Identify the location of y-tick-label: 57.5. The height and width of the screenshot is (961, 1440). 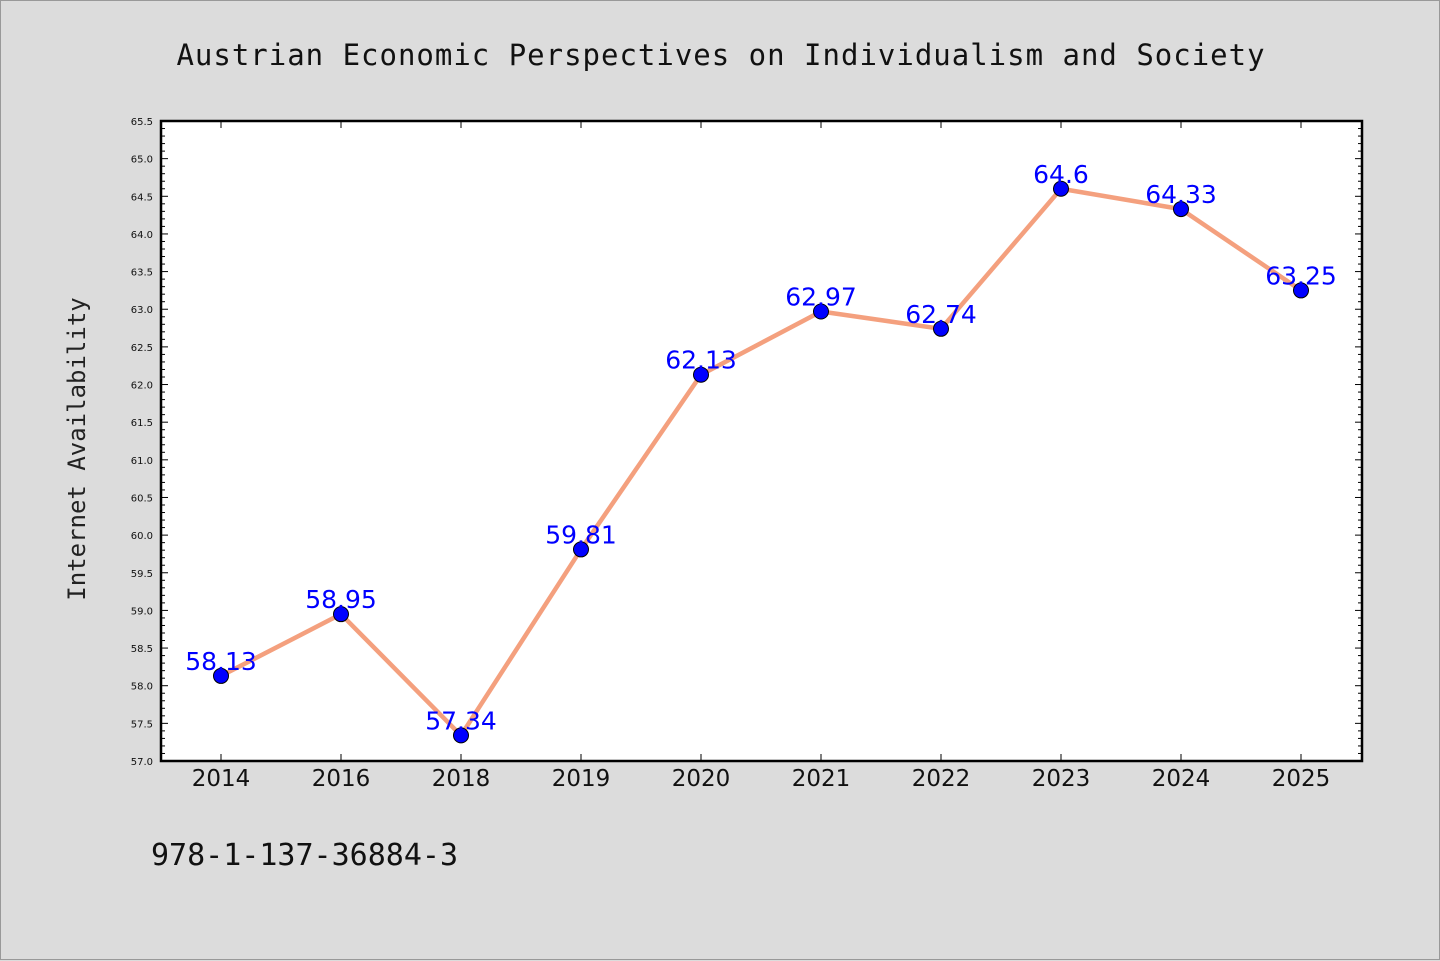
(142, 724).